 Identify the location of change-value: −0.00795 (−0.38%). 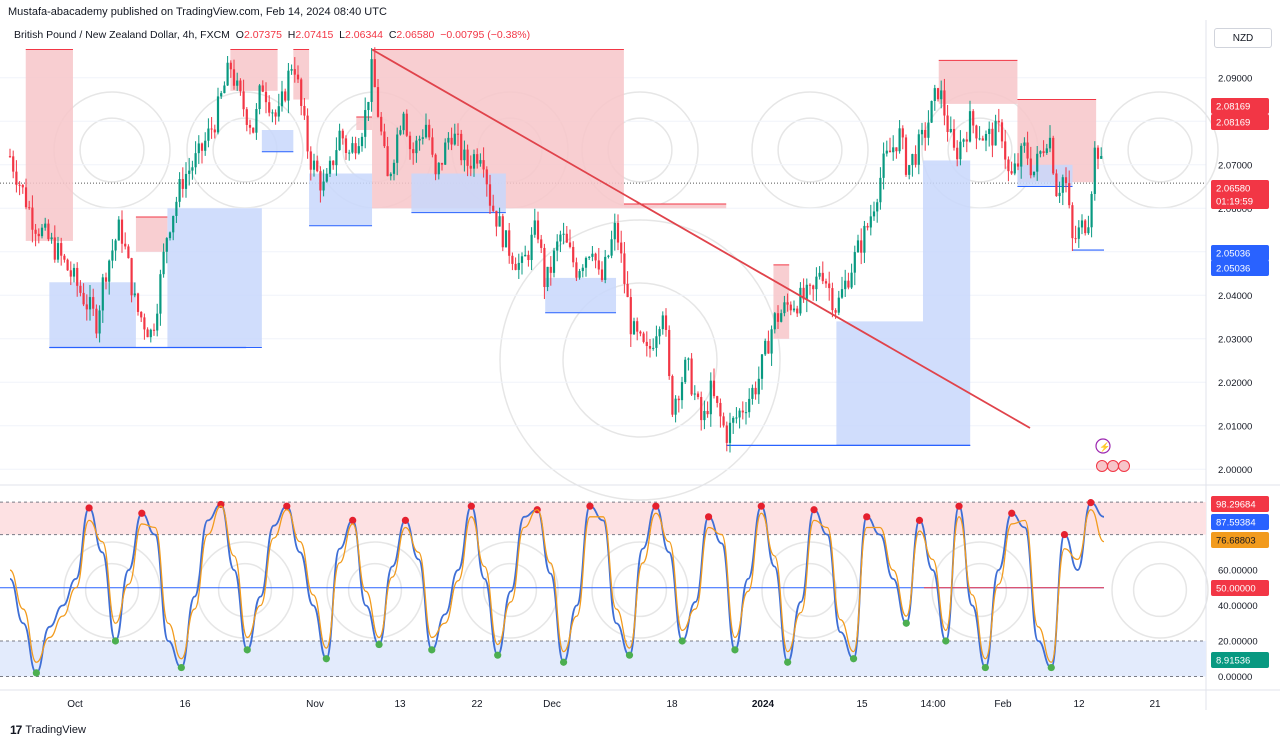
(485, 35).